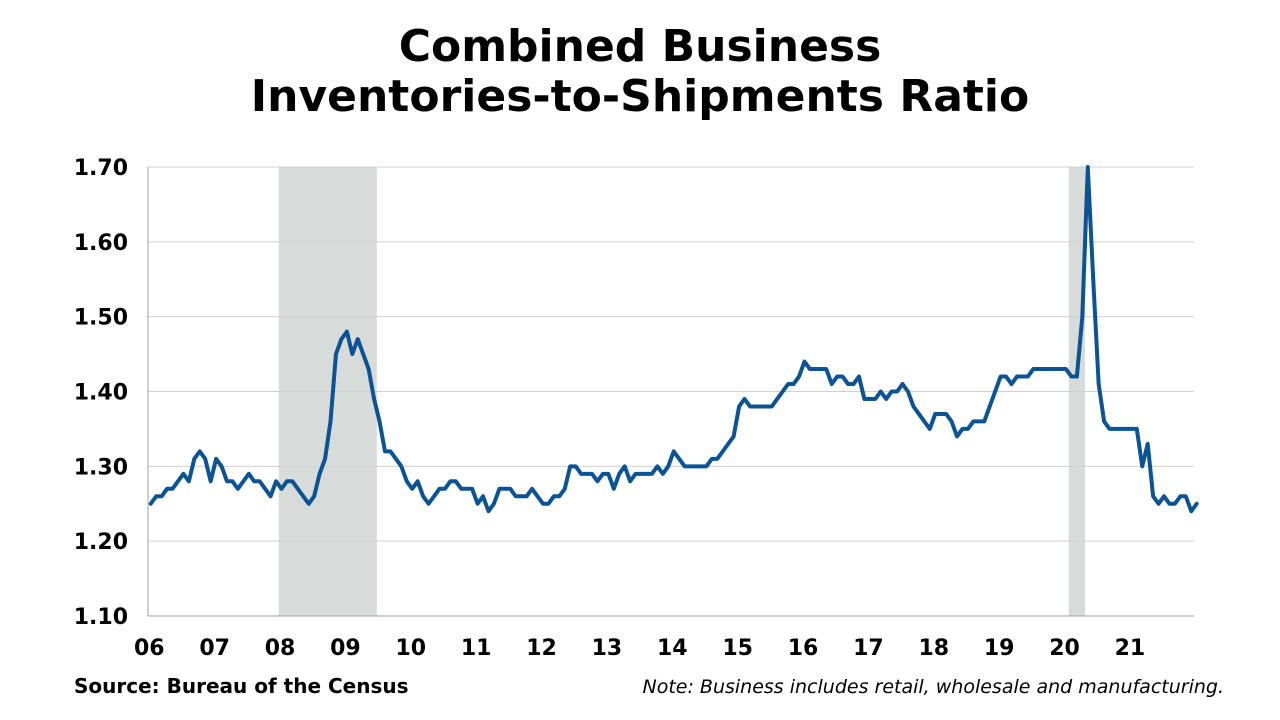 The height and width of the screenshot is (720, 1280). I want to click on y-tick-label: 1.40, so click(101, 393).